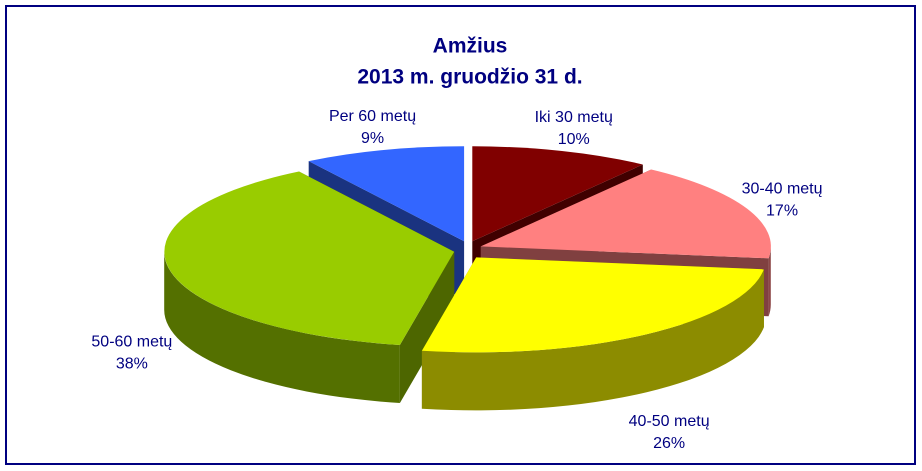 The height and width of the screenshot is (471, 922). What do you see at coordinates (372, 138) in the screenshot?
I see `slice-value-label: 9%` at bounding box center [372, 138].